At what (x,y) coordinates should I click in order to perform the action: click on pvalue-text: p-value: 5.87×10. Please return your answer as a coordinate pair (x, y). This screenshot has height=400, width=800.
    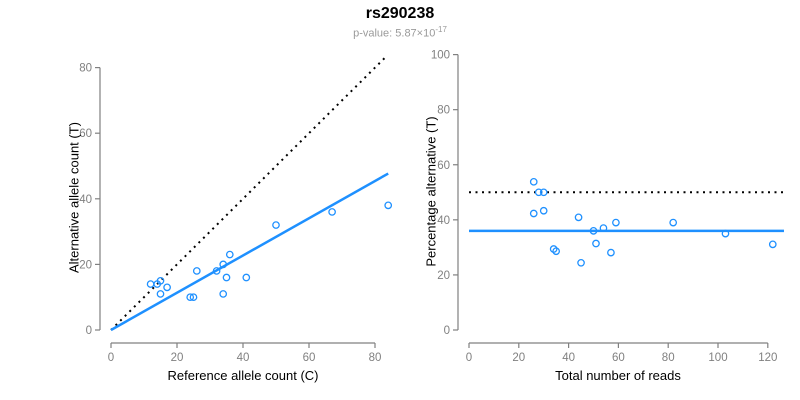
    Looking at the image, I should click on (394, 33).